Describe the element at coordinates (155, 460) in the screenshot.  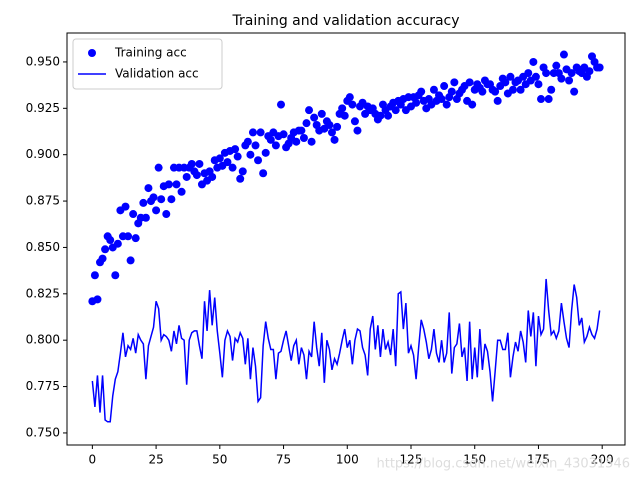
I see `x-tick-label: 25` at that location.